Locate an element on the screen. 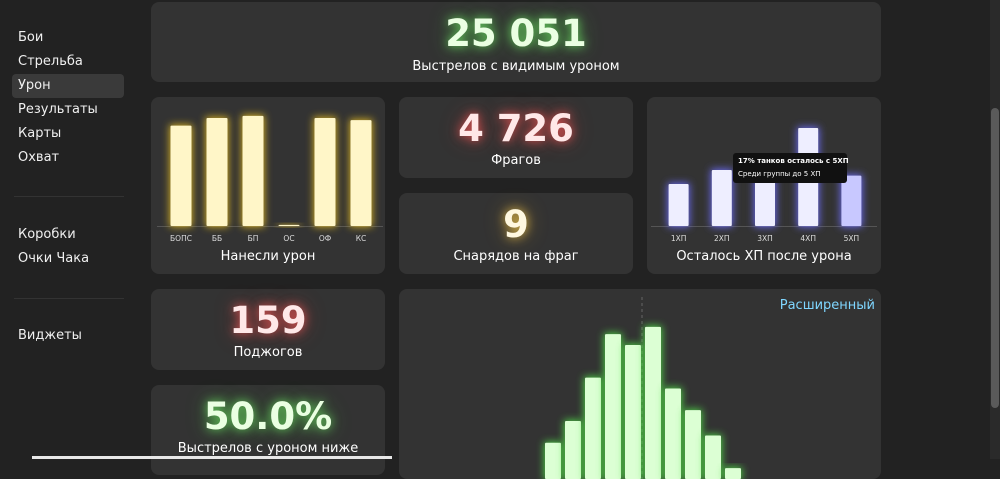 Image resolution: width=1000 pixels, height=479 pixels. fires-card: 159 Поджогов is located at coordinates (268, 329).